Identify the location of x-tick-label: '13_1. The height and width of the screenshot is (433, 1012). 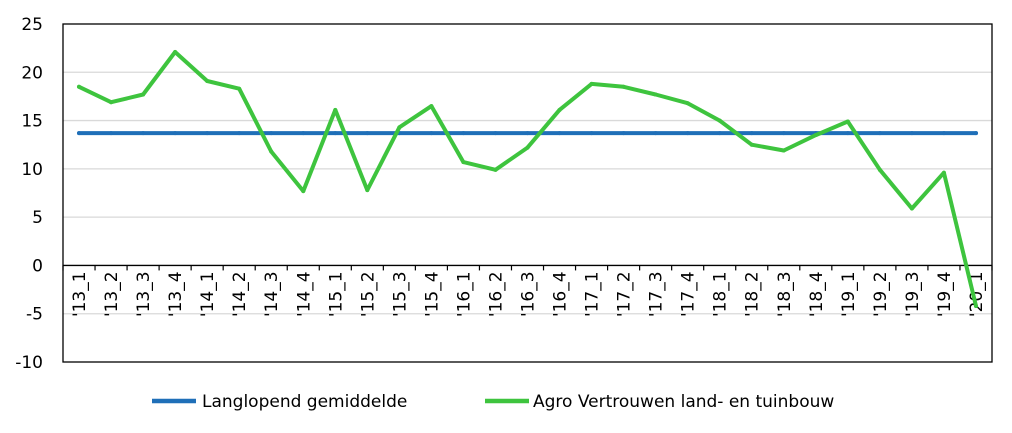
(80, 294).